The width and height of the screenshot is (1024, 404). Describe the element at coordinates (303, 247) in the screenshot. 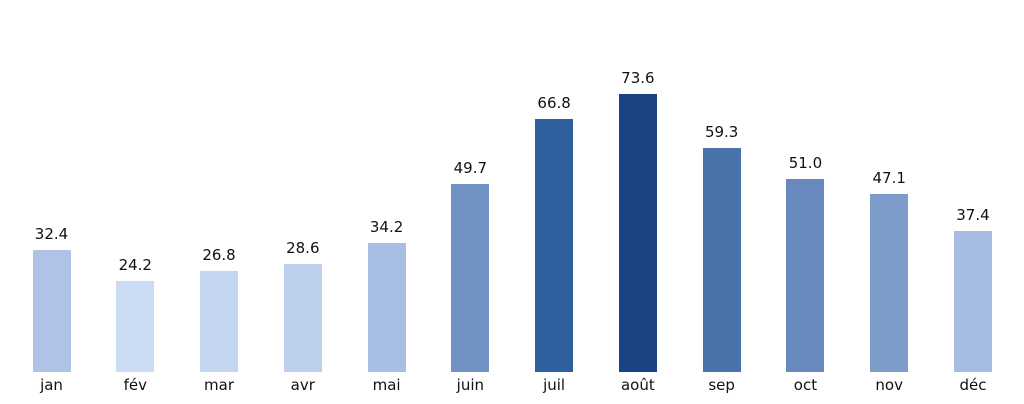

I see `bar-value-label: 28.6` at that location.